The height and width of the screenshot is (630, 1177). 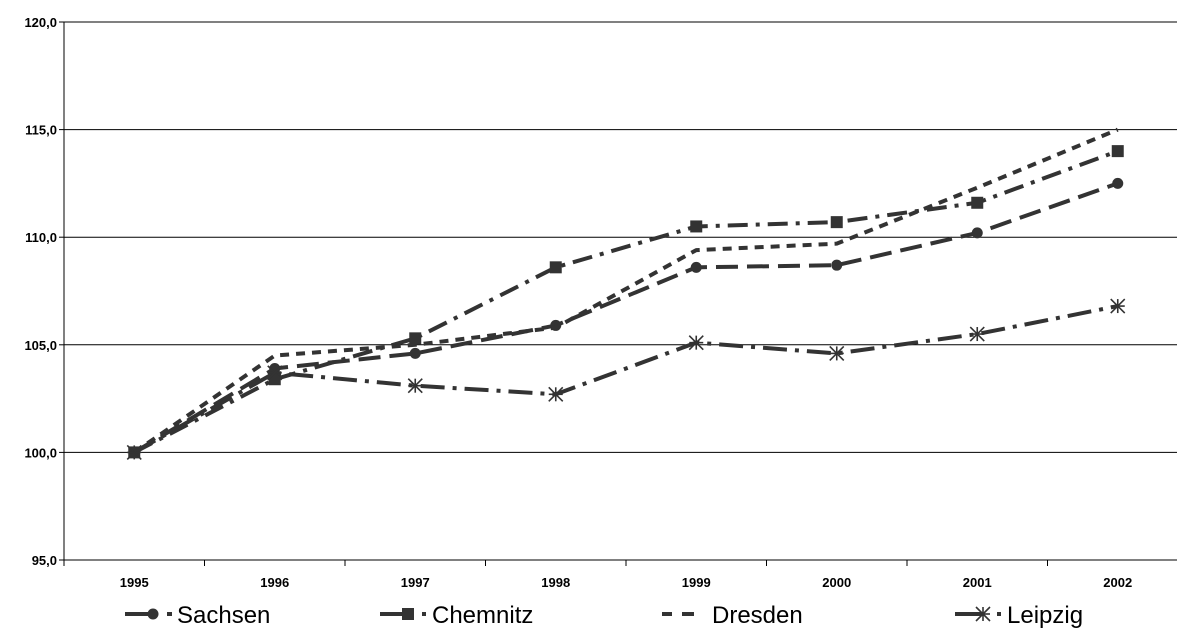 I want to click on legend-item-leipzig: Leipzig, so click(x=1019, y=615).